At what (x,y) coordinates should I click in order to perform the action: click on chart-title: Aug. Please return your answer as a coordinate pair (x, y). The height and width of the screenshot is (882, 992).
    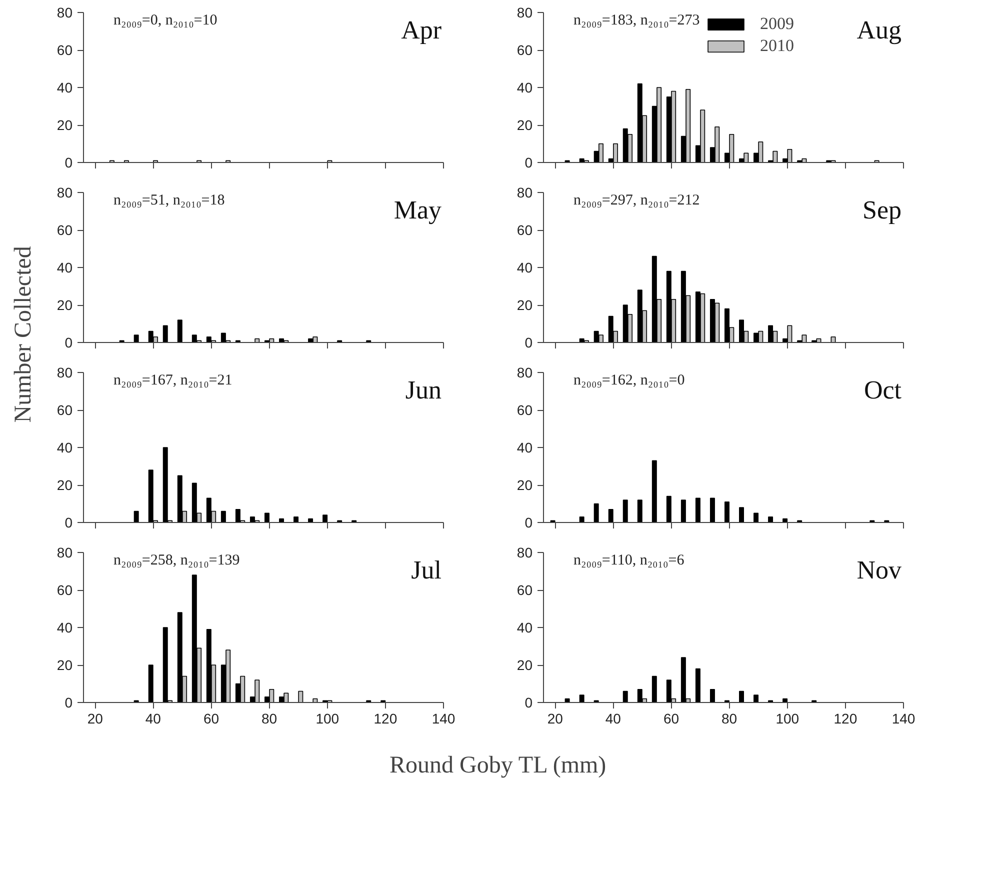
    Looking at the image, I should click on (879, 30).